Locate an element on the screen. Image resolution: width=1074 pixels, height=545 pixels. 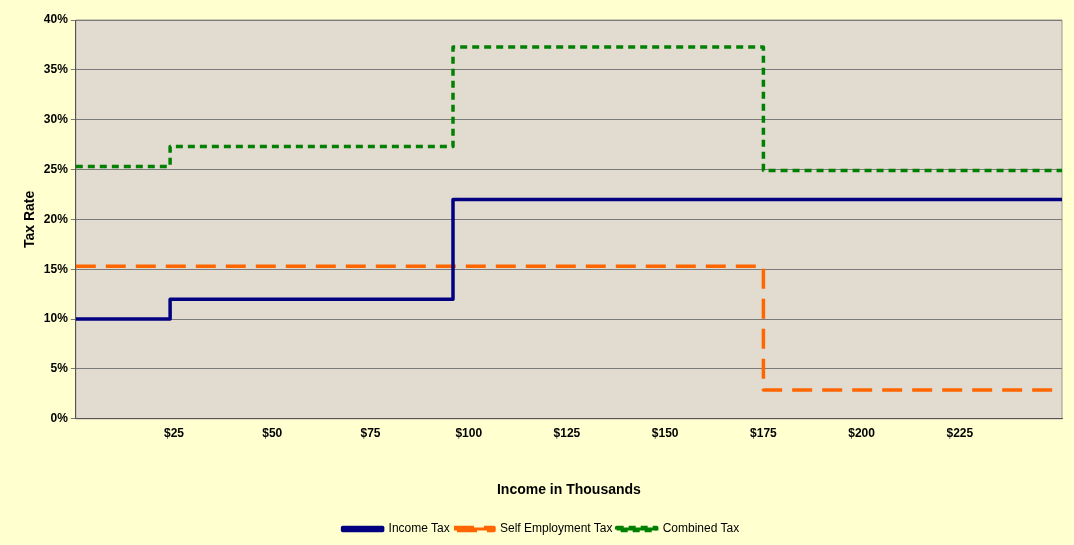
x-tick-label: $200 is located at coordinates (862, 433).